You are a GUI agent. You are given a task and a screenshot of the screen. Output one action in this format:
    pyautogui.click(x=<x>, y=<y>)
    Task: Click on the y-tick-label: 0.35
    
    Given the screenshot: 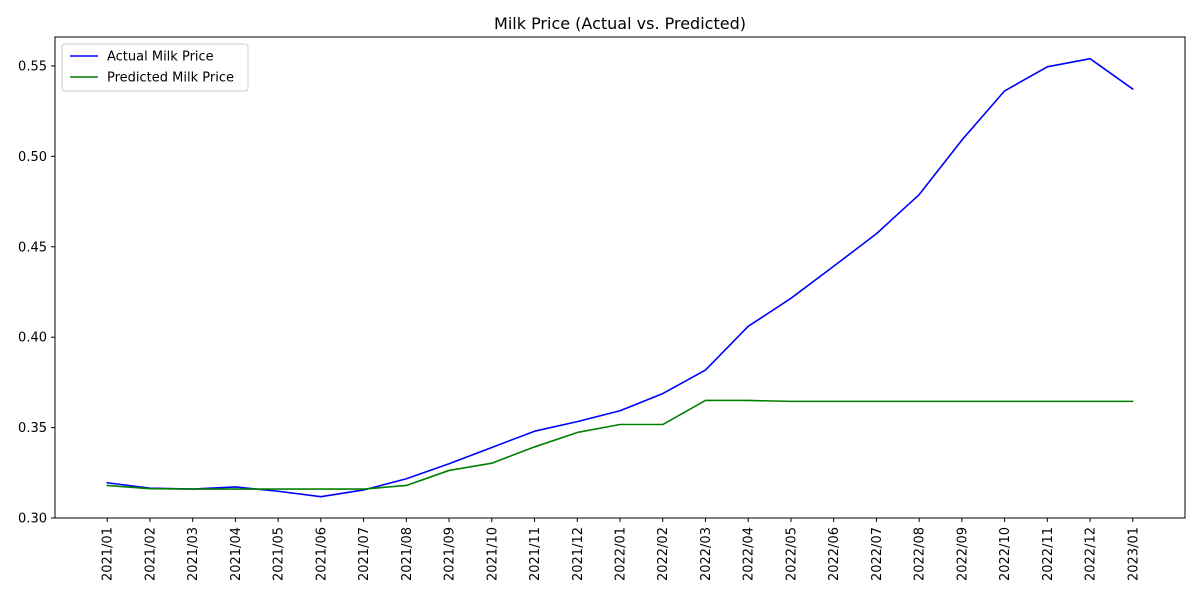 What is the action you would take?
    pyautogui.click(x=32, y=428)
    